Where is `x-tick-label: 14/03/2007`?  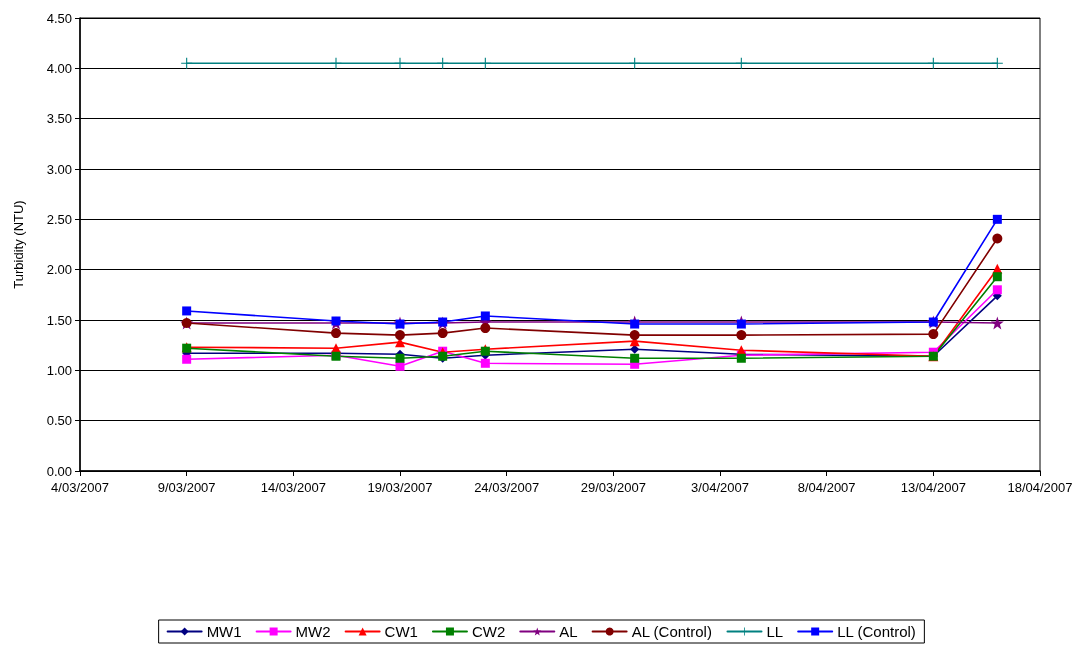
x-tick-label: 14/03/2007 is located at coordinates (293, 487).